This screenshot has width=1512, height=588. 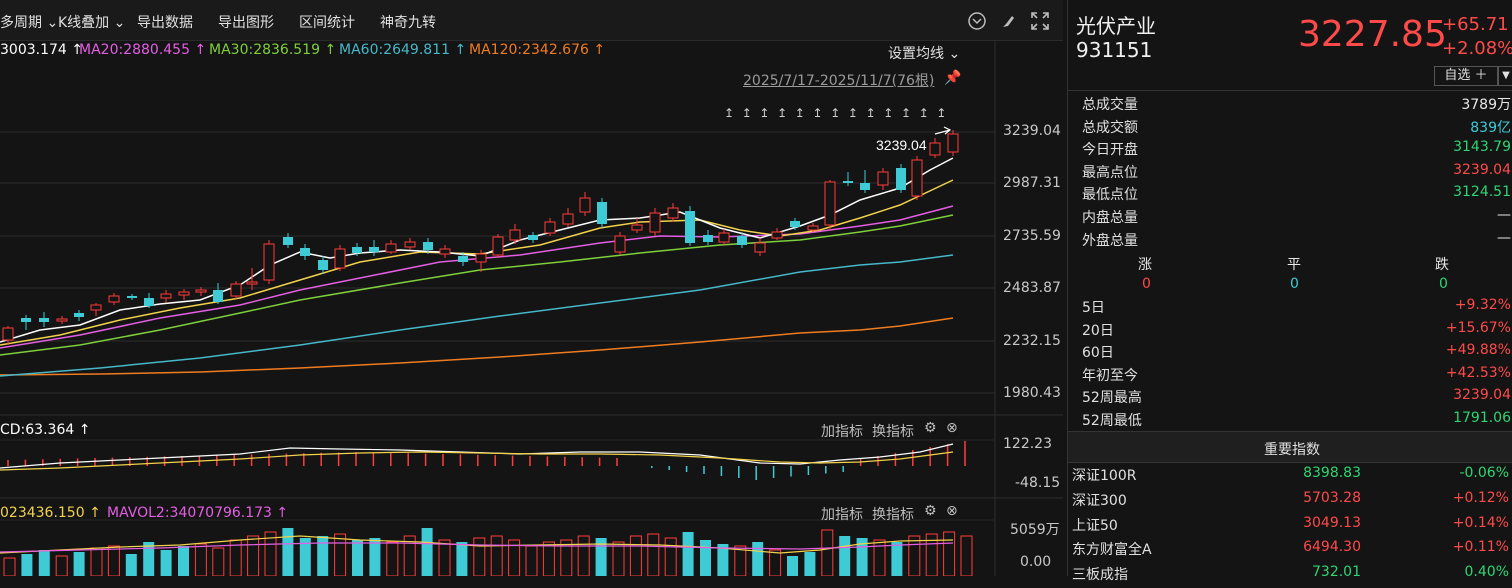 What do you see at coordinates (477, 315) in the screenshot?
I see `ma60-line` at bounding box center [477, 315].